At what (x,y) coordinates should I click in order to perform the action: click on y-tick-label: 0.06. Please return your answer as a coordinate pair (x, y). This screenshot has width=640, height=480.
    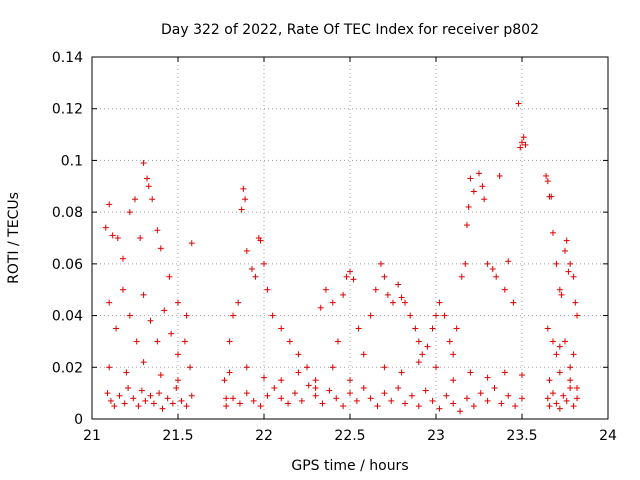
    Looking at the image, I should click on (67, 265).